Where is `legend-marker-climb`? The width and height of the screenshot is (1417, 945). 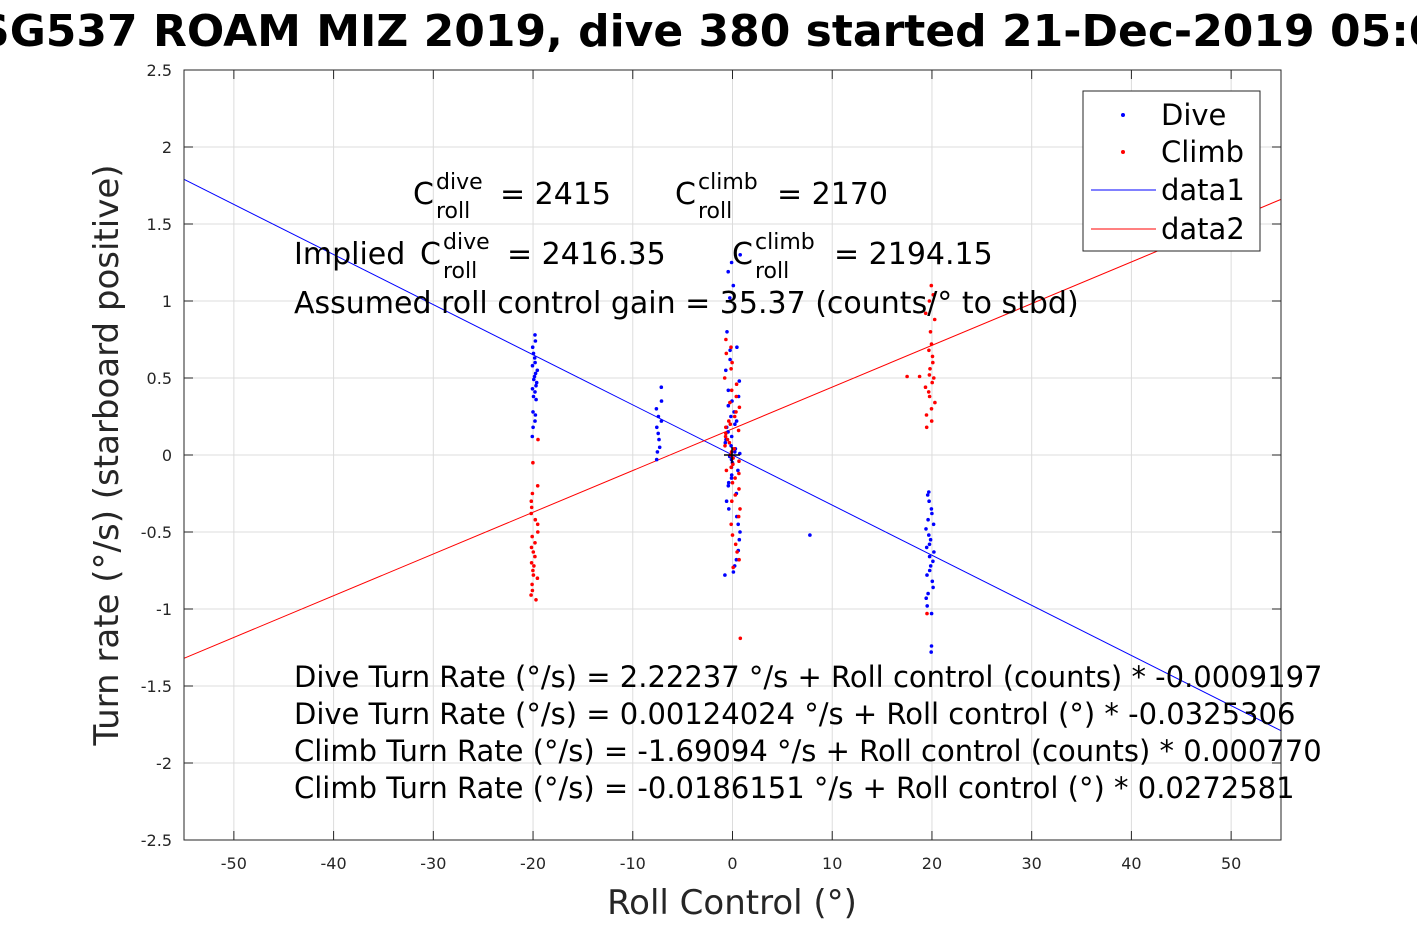 legend-marker-climb is located at coordinates (1123, 152).